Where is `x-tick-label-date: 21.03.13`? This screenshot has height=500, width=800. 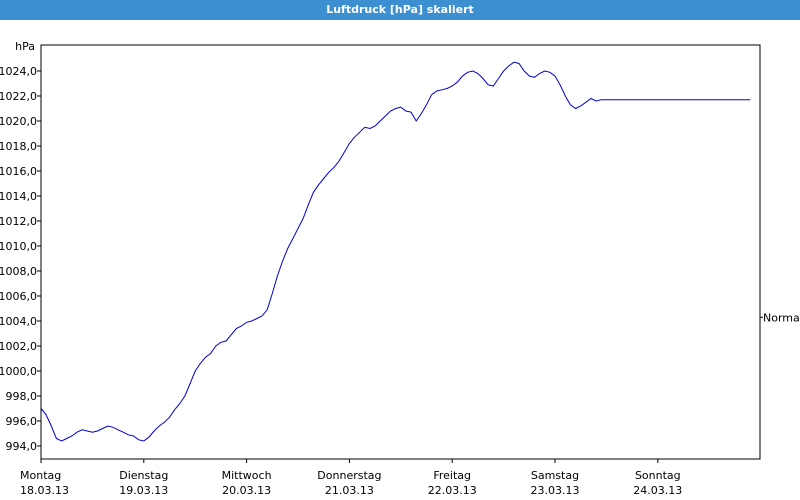
x-tick-label-date: 21.03.13 is located at coordinates (349, 490).